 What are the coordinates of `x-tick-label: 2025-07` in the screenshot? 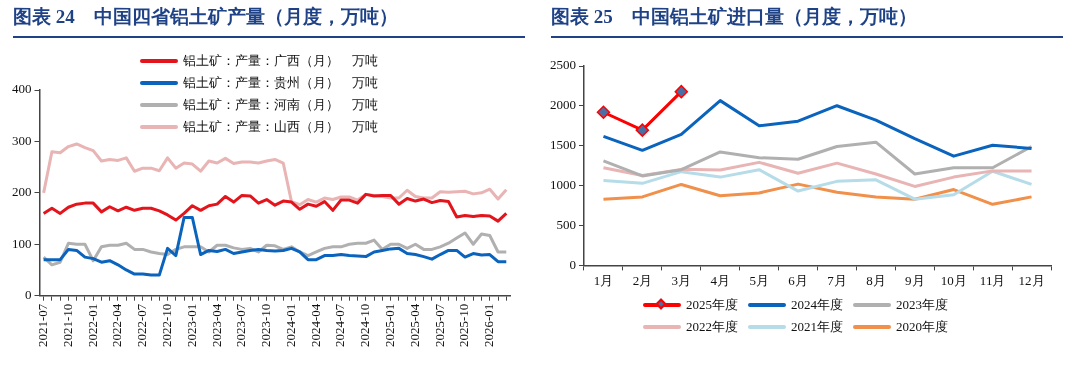 It's located at (439, 325).